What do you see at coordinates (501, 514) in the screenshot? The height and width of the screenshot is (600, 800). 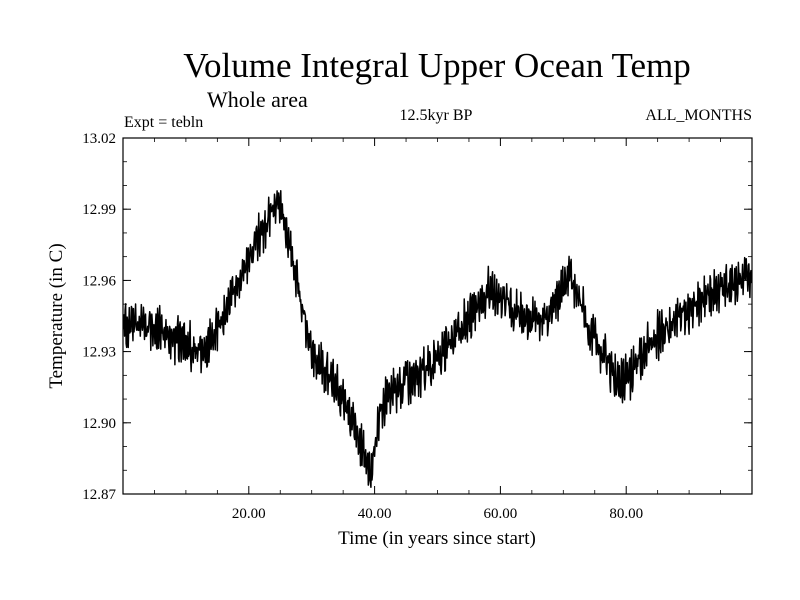 I see `x-tick-label: 60.00` at bounding box center [501, 514].